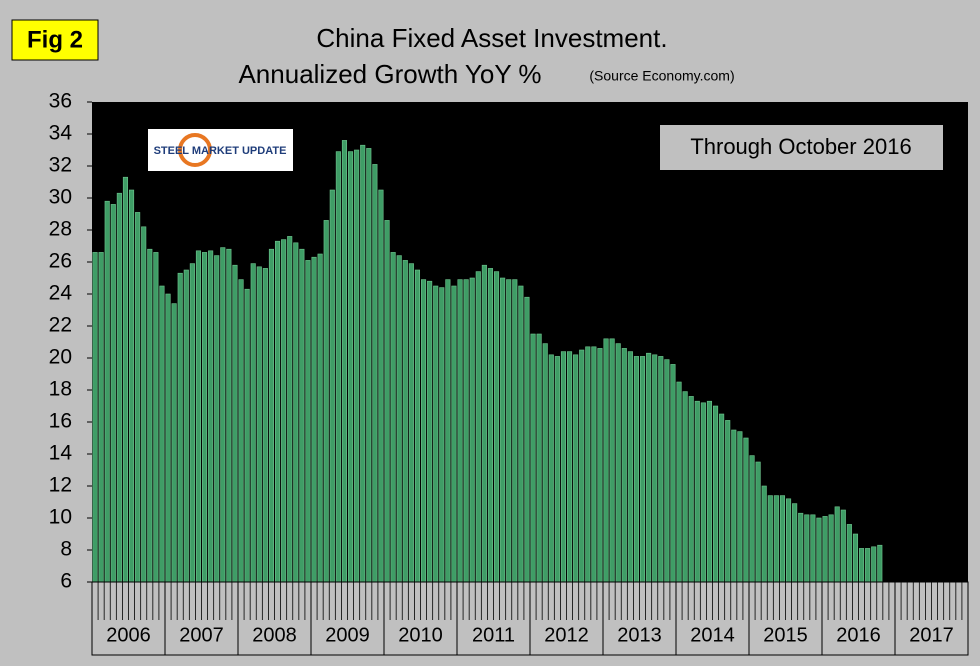 This screenshot has width=980, height=666. Describe the element at coordinates (420, 635) in the screenshot. I see `x-tick-label: 2010` at that location.